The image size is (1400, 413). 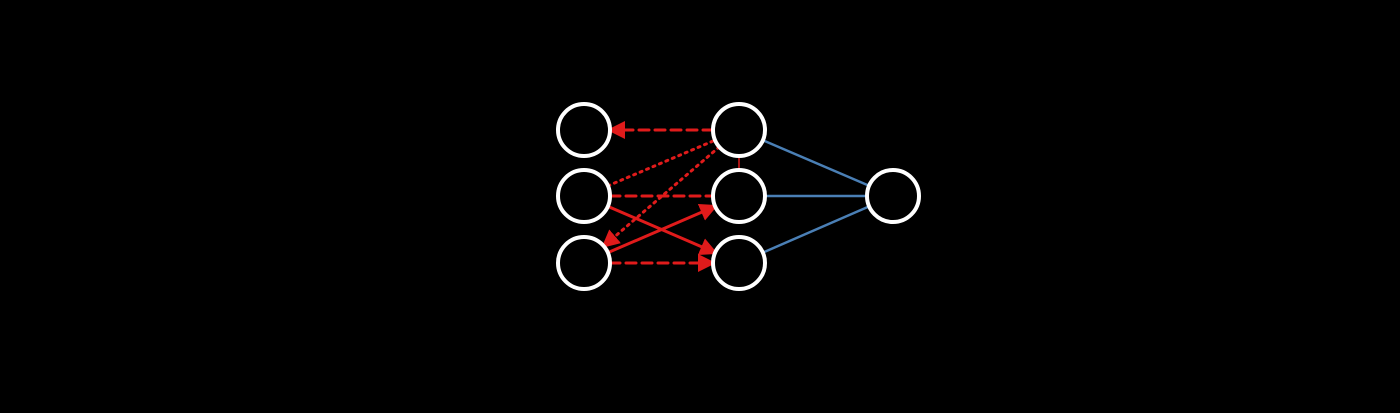 What do you see at coordinates (670, 196) in the screenshot?
I see `attention-edges` at bounding box center [670, 196].